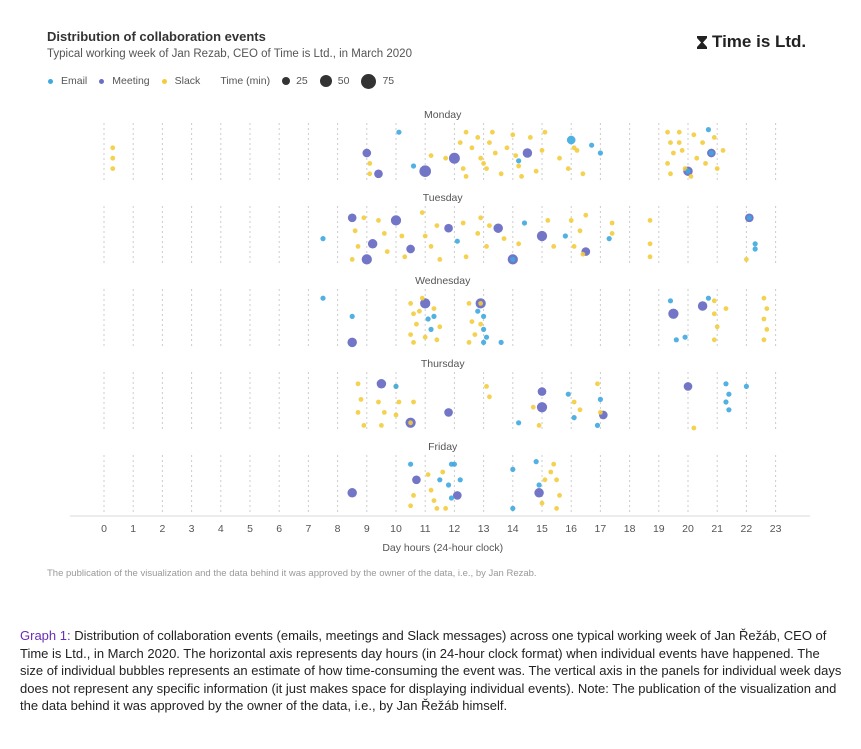  I want to click on panel-label-friday: Friday, so click(443, 447).